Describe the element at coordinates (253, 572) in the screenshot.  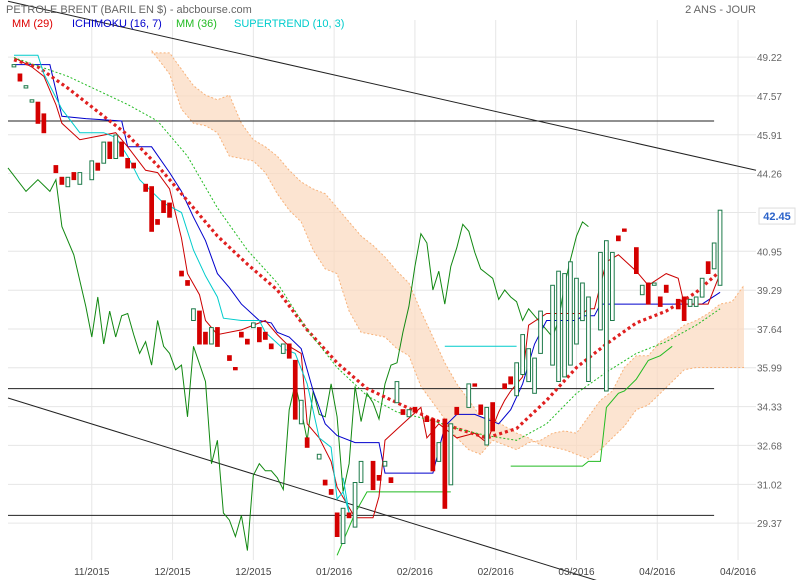
I see `x-tick-label: 12/2015` at that location.